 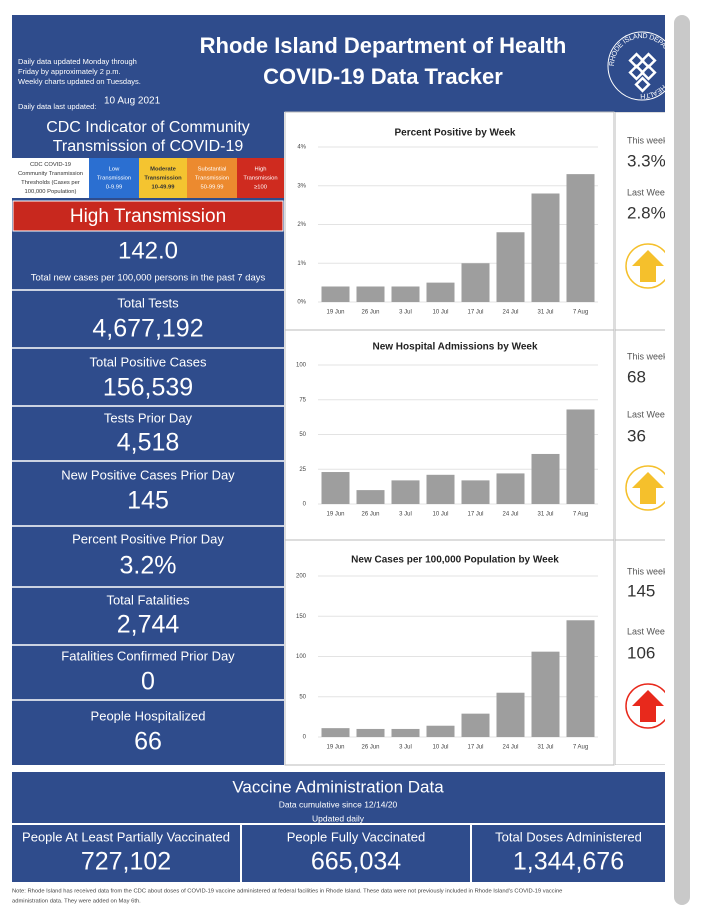 I want to click on header-info: Weekly charts updated on Tuesdays., so click(x=79, y=81).